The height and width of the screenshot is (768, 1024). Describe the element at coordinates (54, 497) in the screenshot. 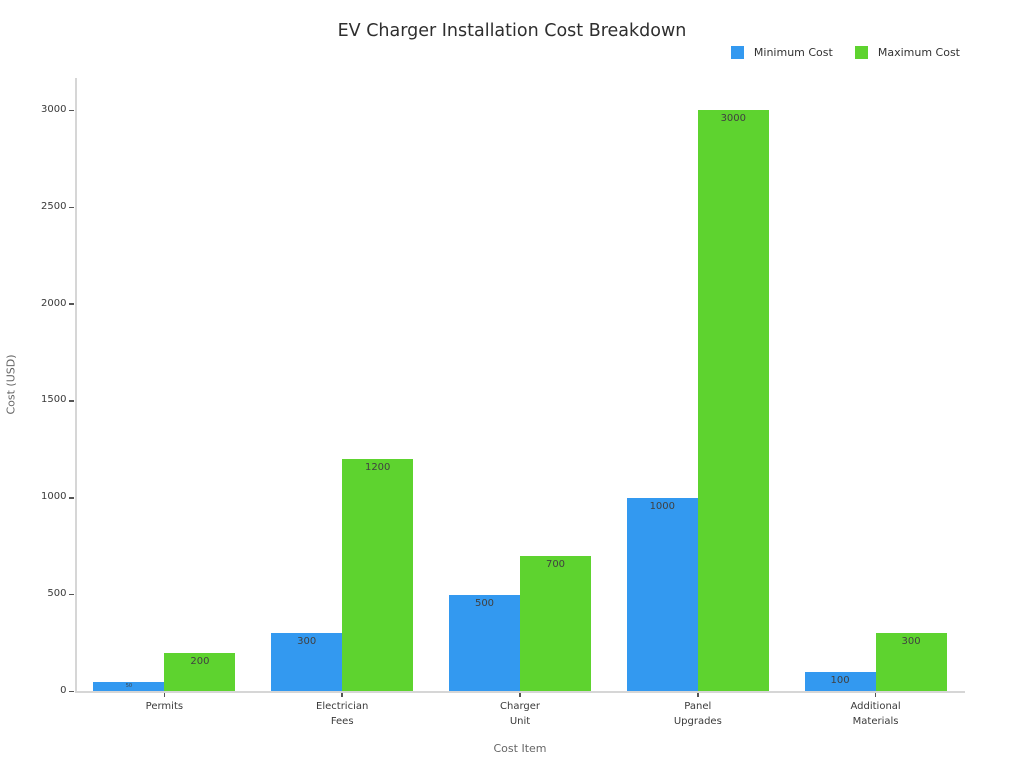

I see `y-tick-label: 1000` at that location.